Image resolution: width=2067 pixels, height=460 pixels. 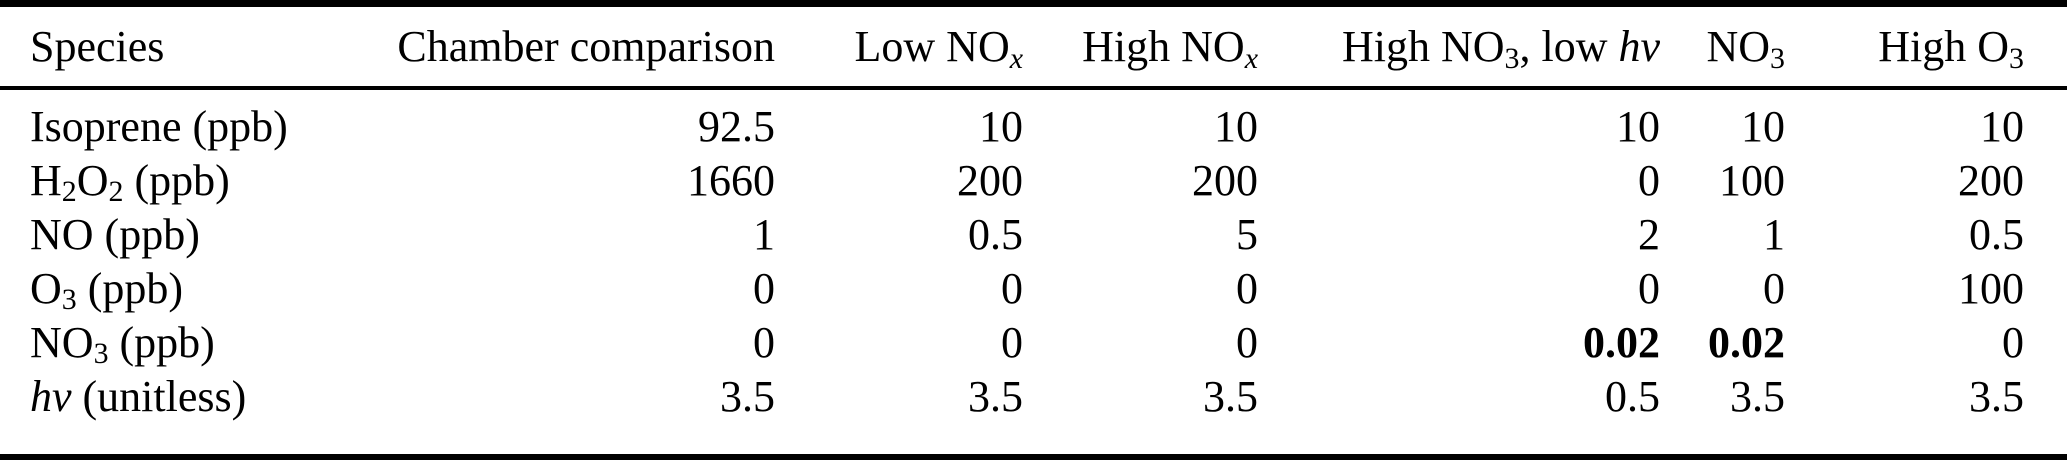 I want to click on table-row: Isoprene (ppb) 92.5 10 10 10 10 10, so click(x=1033, y=120).